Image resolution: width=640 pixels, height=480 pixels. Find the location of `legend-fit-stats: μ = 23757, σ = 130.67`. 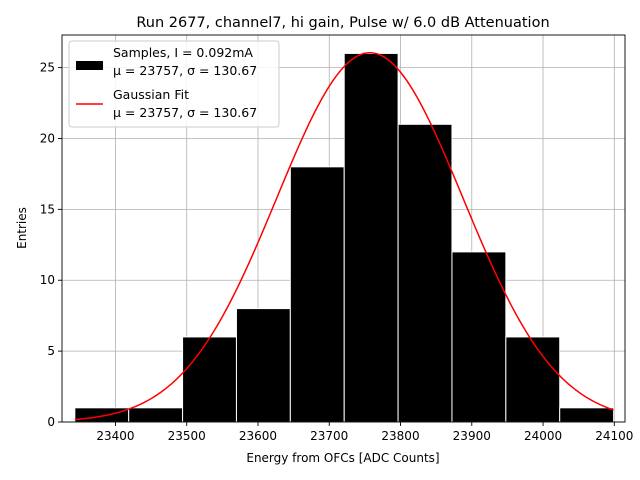

legend-fit-stats: μ = 23757, σ = 130.67 is located at coordinates (185, 112).